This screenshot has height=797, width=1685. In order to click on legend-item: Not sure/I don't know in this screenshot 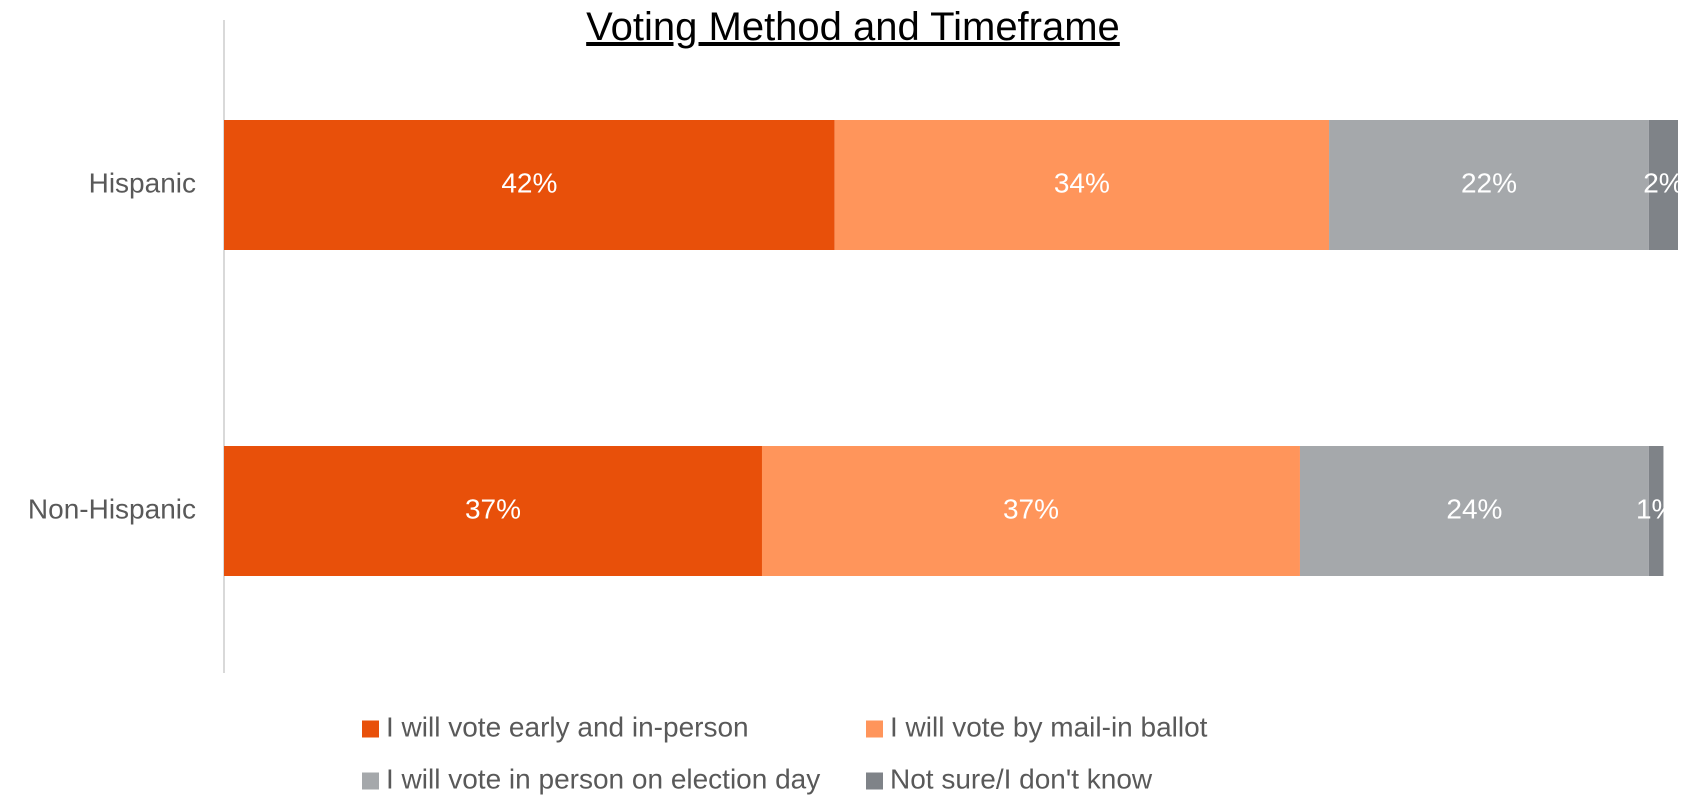, I will do `click(1009, 778)`.